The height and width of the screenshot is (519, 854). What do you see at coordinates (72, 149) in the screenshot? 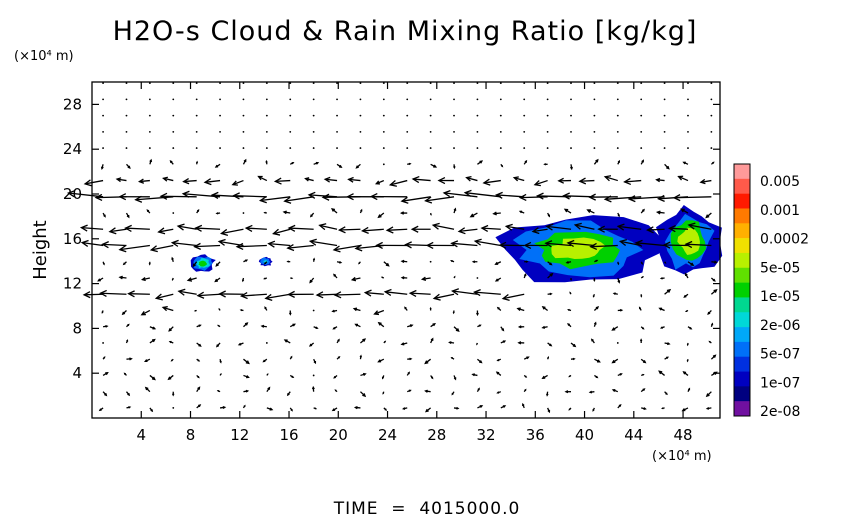
I see `y-tick-label: 24` at bounding box center [72, 149].